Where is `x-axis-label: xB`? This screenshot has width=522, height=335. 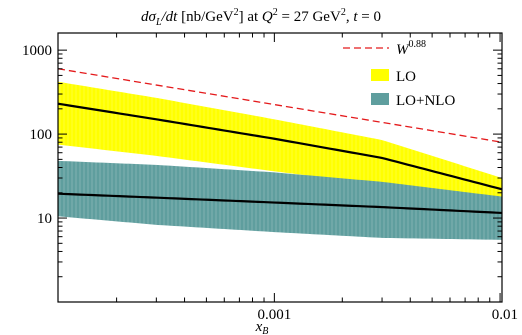 x-axis-label: xB is located at coordinates (262, 327).